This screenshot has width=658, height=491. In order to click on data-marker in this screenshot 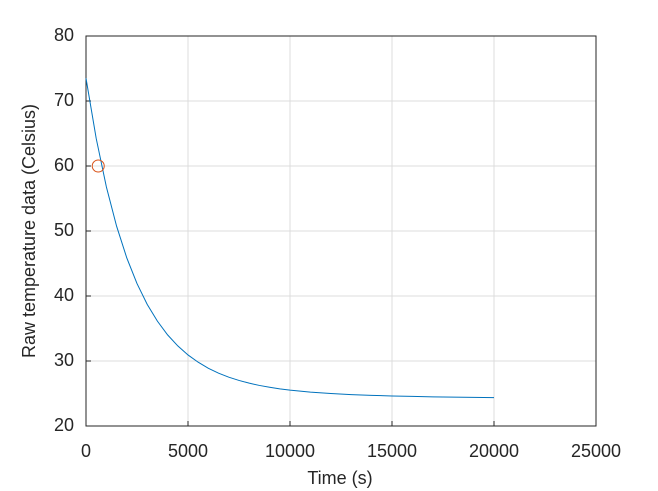, I will do `click(98, 166)`.